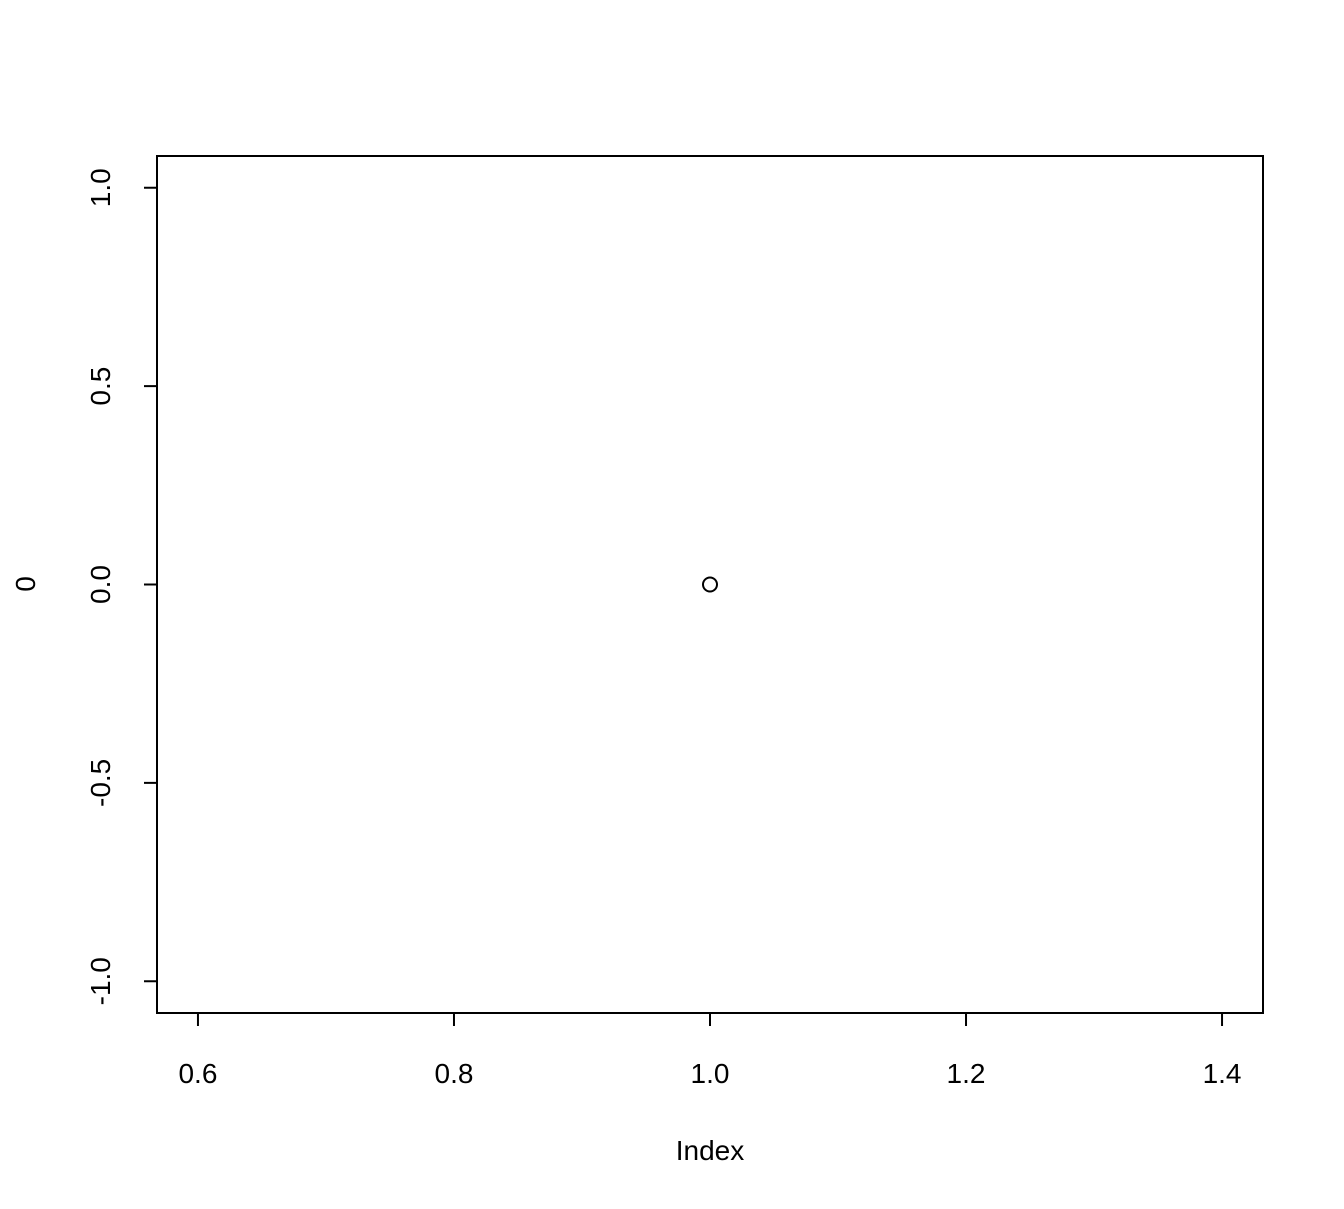 Image resolution: width=1344 pixels, height=1209 pixels. I want to click on data-point, so click(710, 584).